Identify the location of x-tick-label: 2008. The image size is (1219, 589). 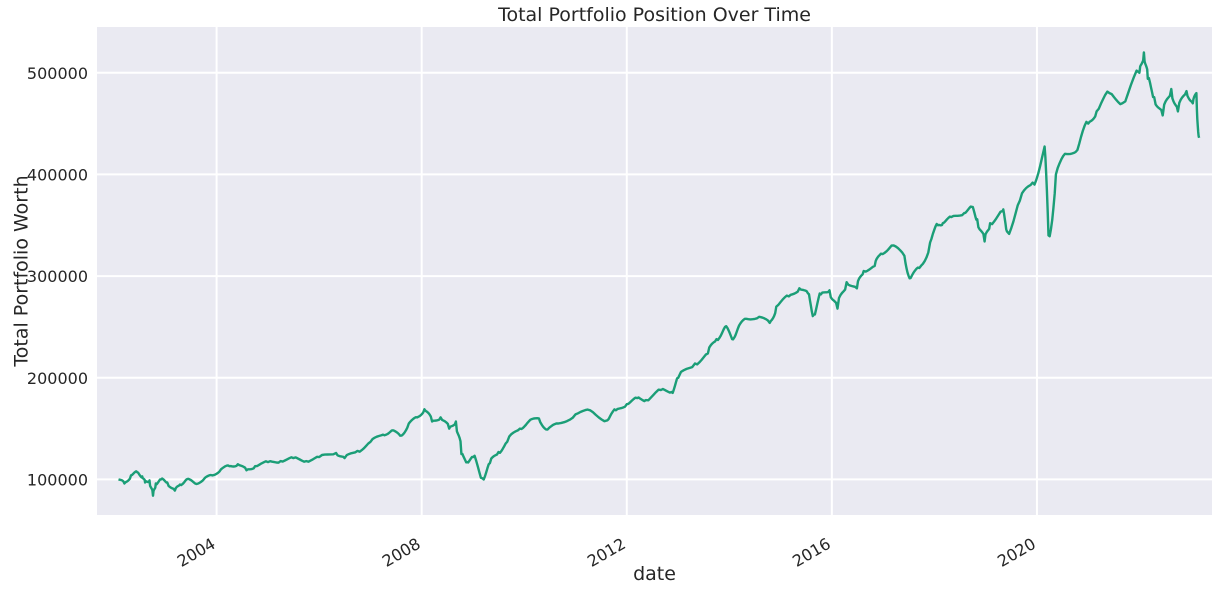
(401, 552).